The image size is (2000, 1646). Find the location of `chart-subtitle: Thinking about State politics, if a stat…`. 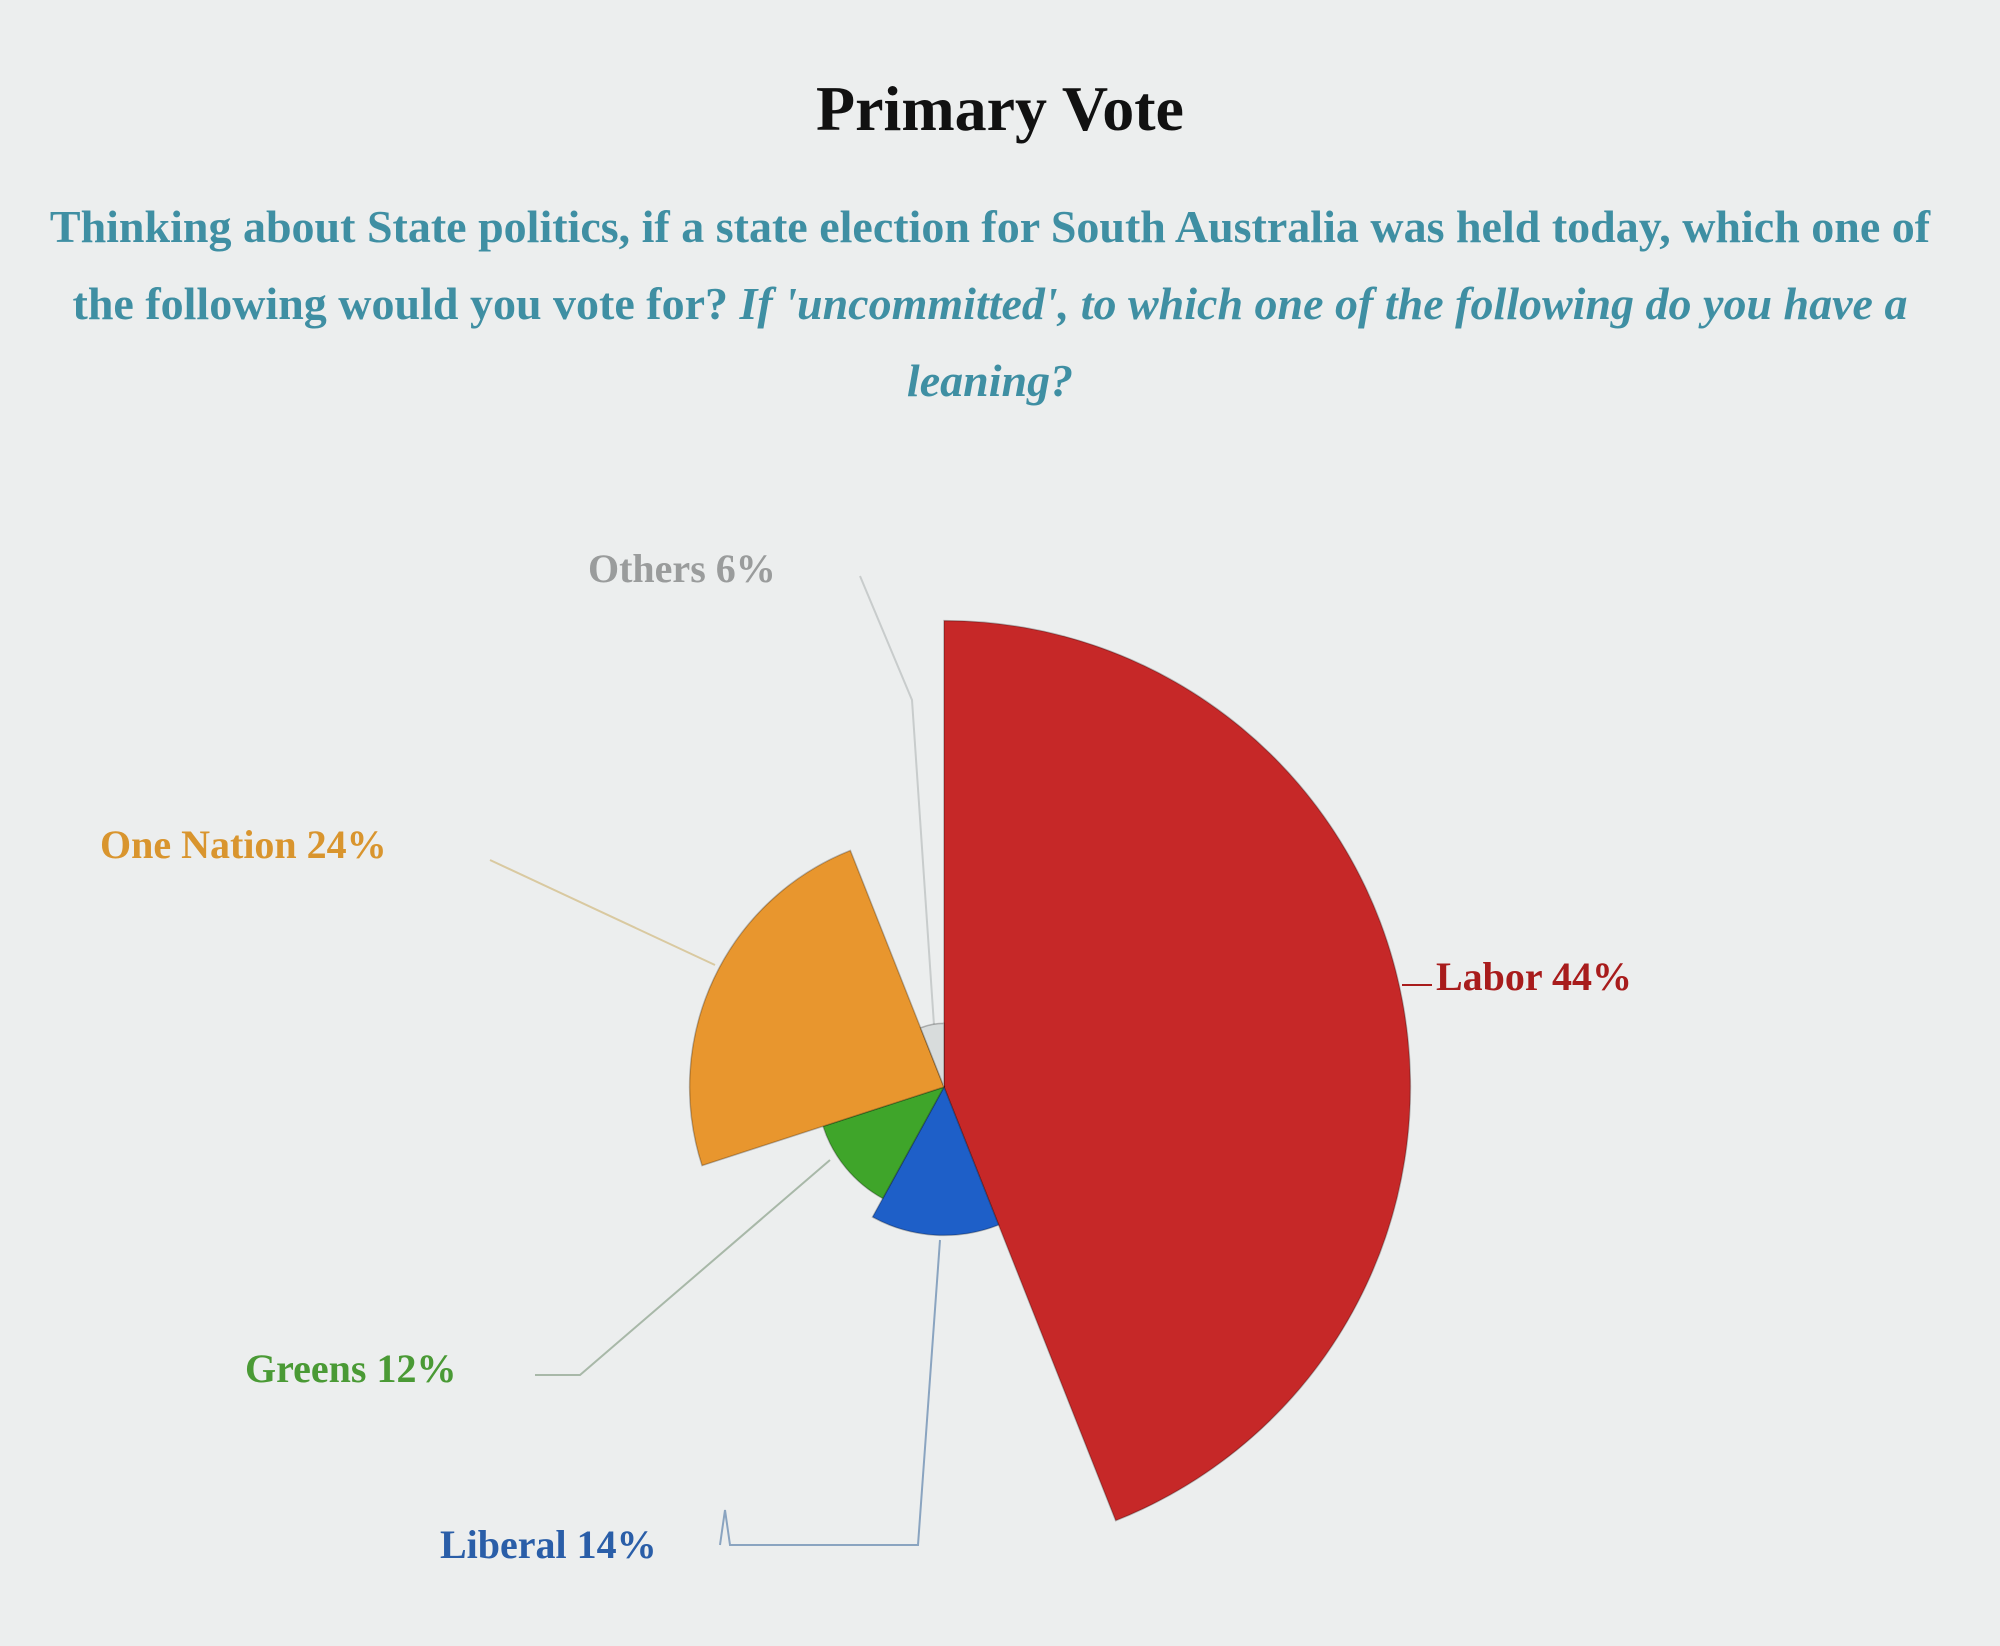

chart-subtitle: Thinking about State politics, if a stat… is located at coordinates (990, 303).